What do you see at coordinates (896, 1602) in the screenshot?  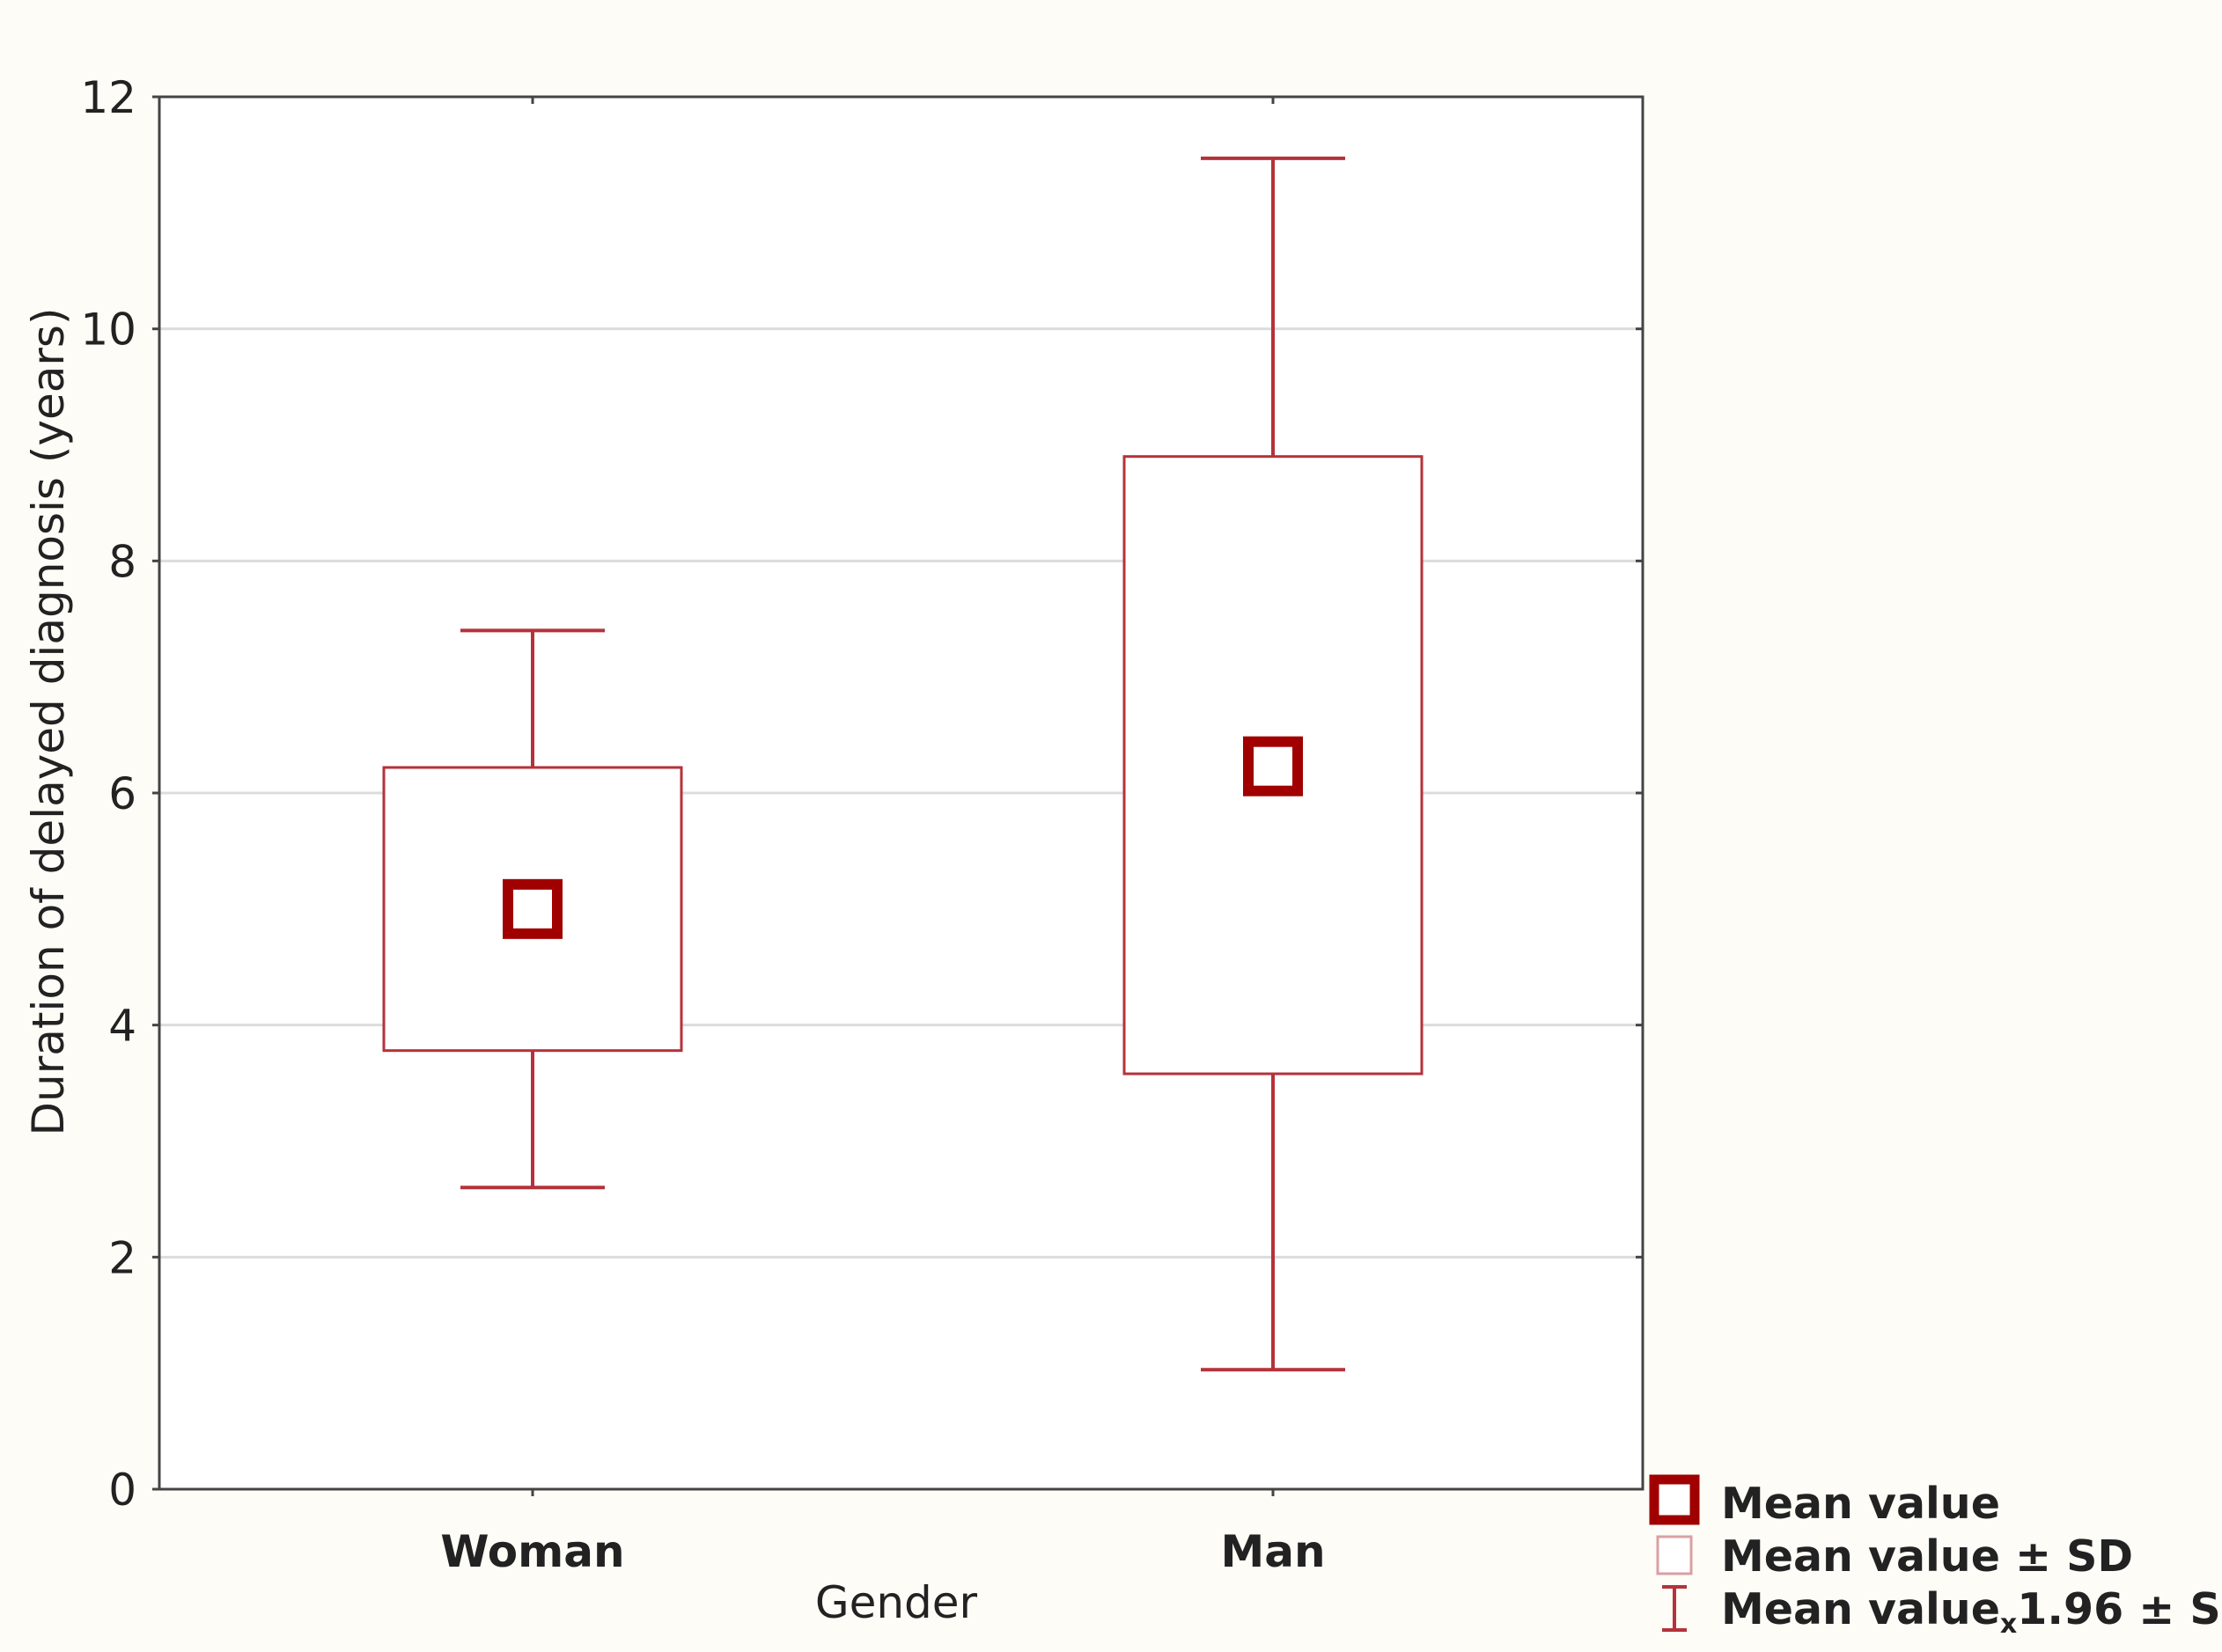 I see `x-axis-title: Gender` at bounding box center [896, 1602].